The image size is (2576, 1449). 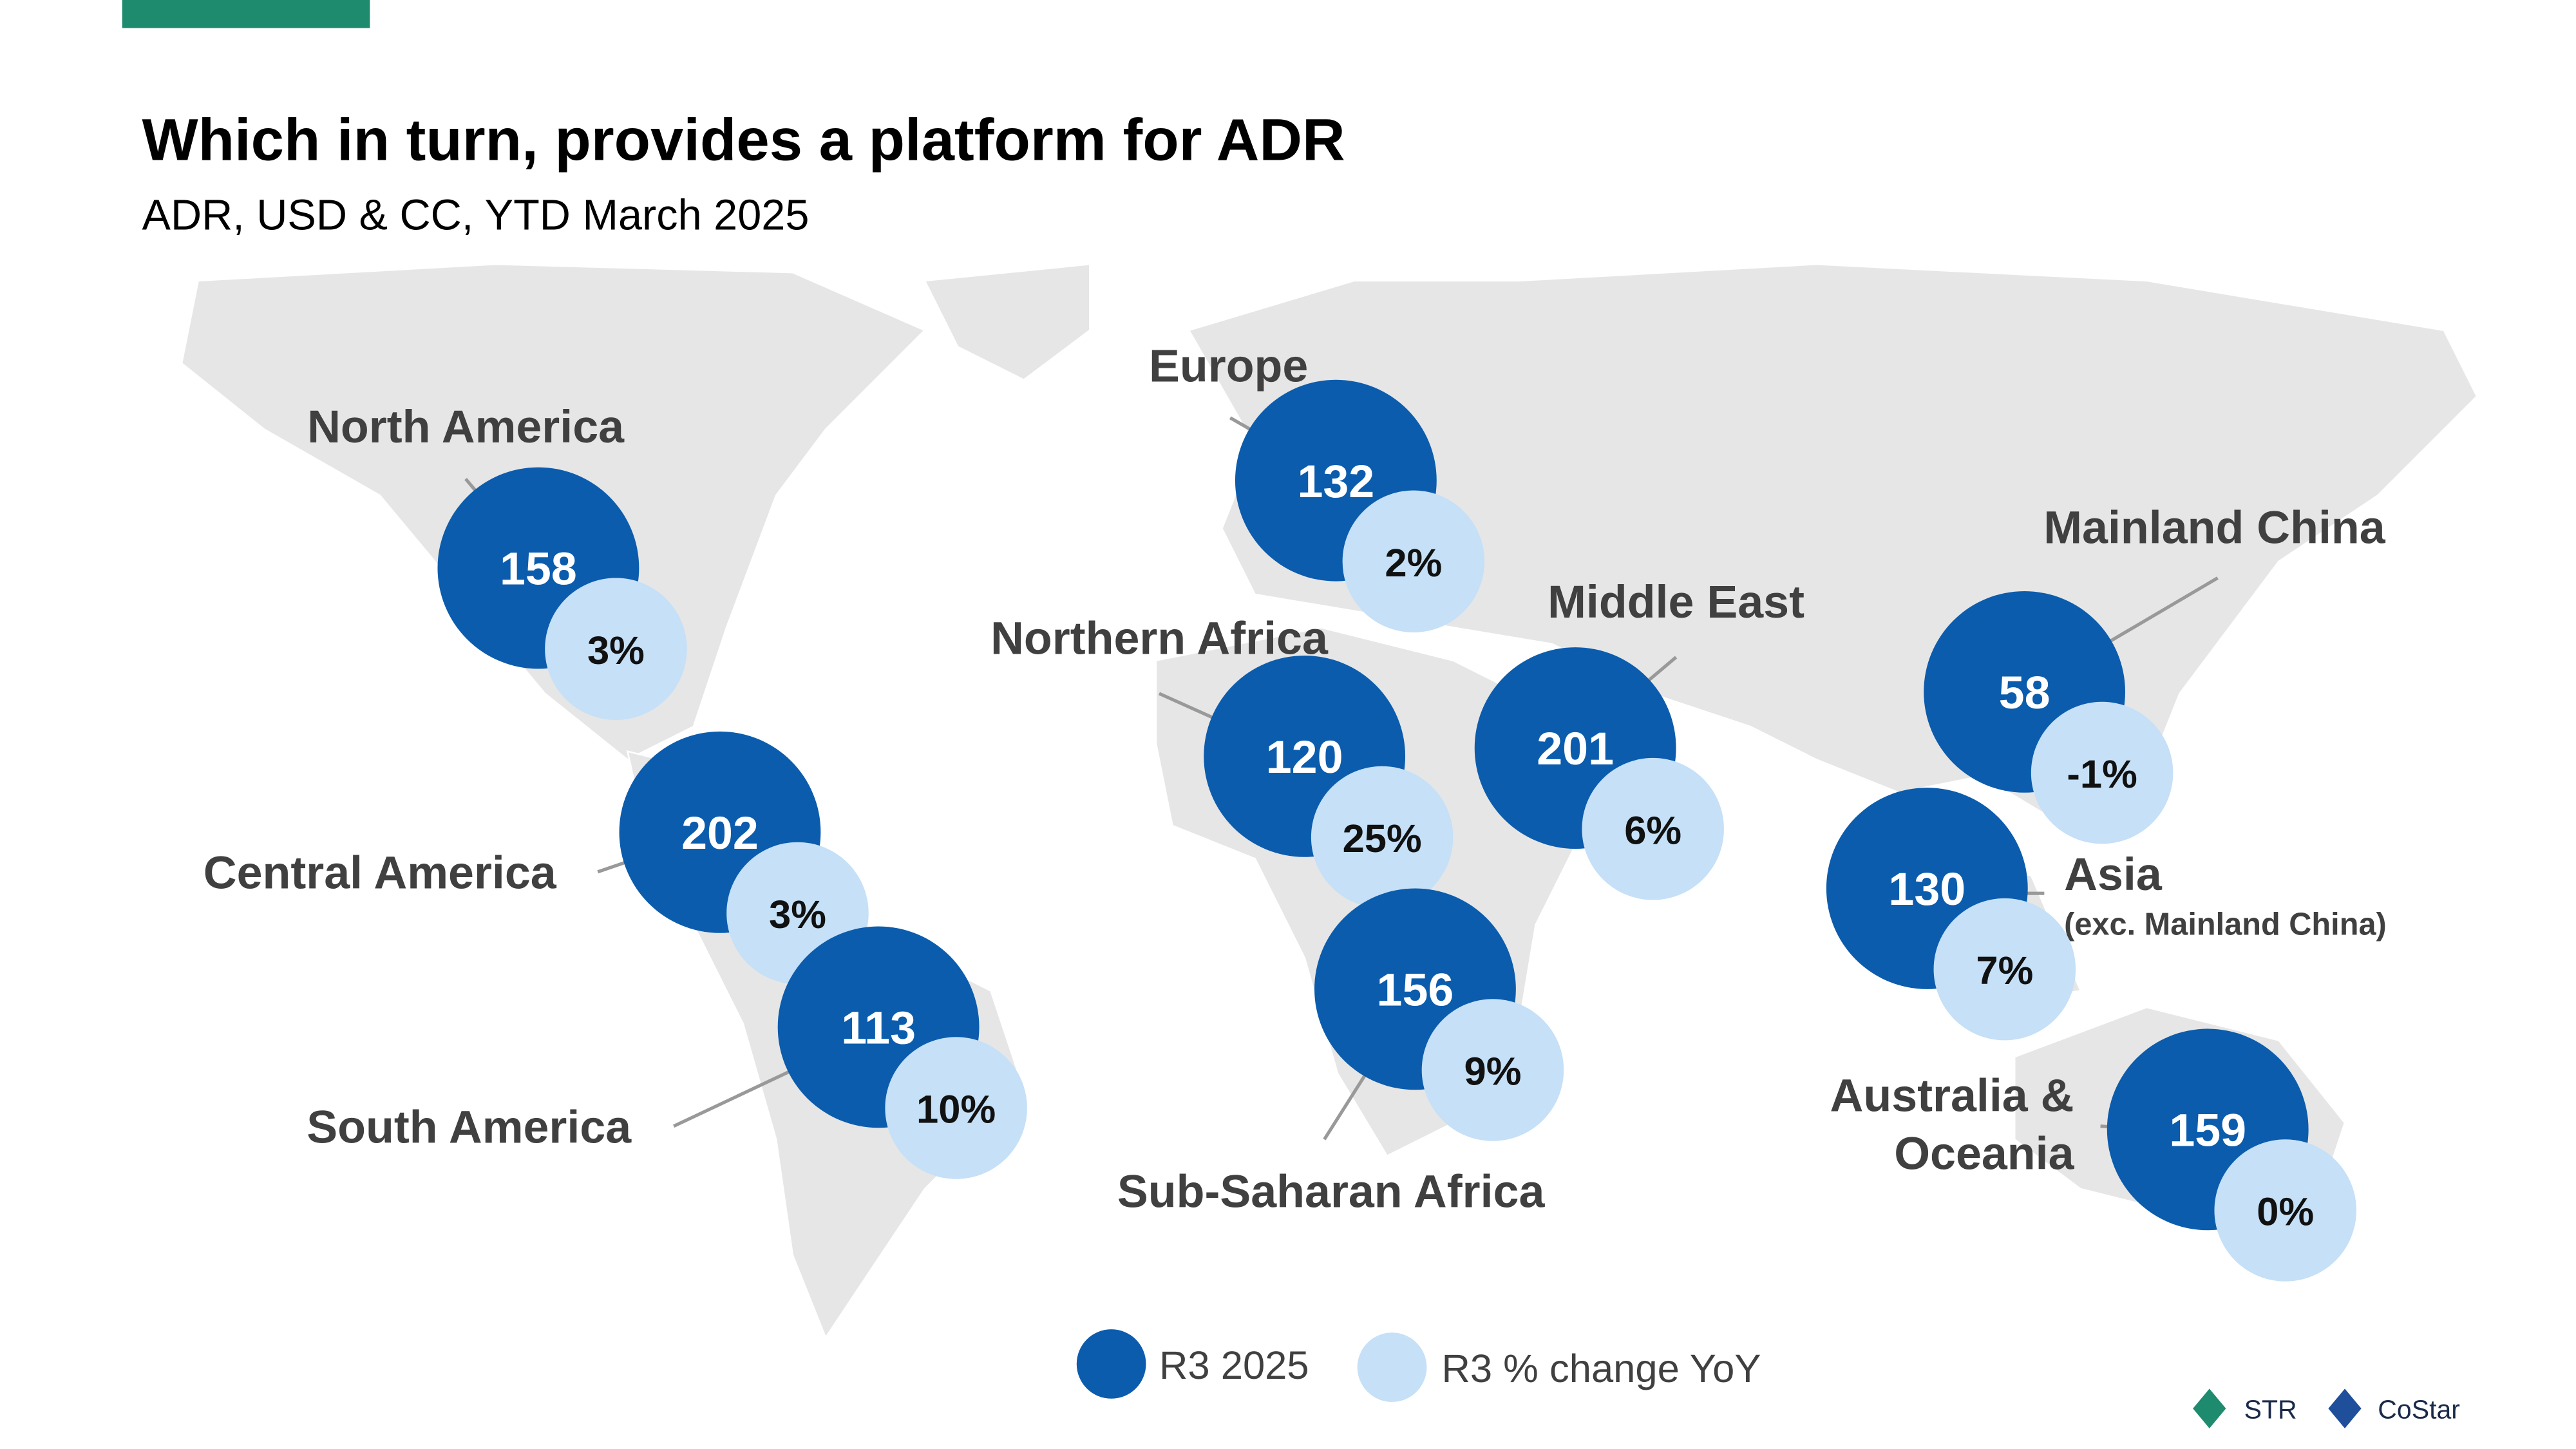 I want to click on adr-value: 132, so click(x=1335, y=481).